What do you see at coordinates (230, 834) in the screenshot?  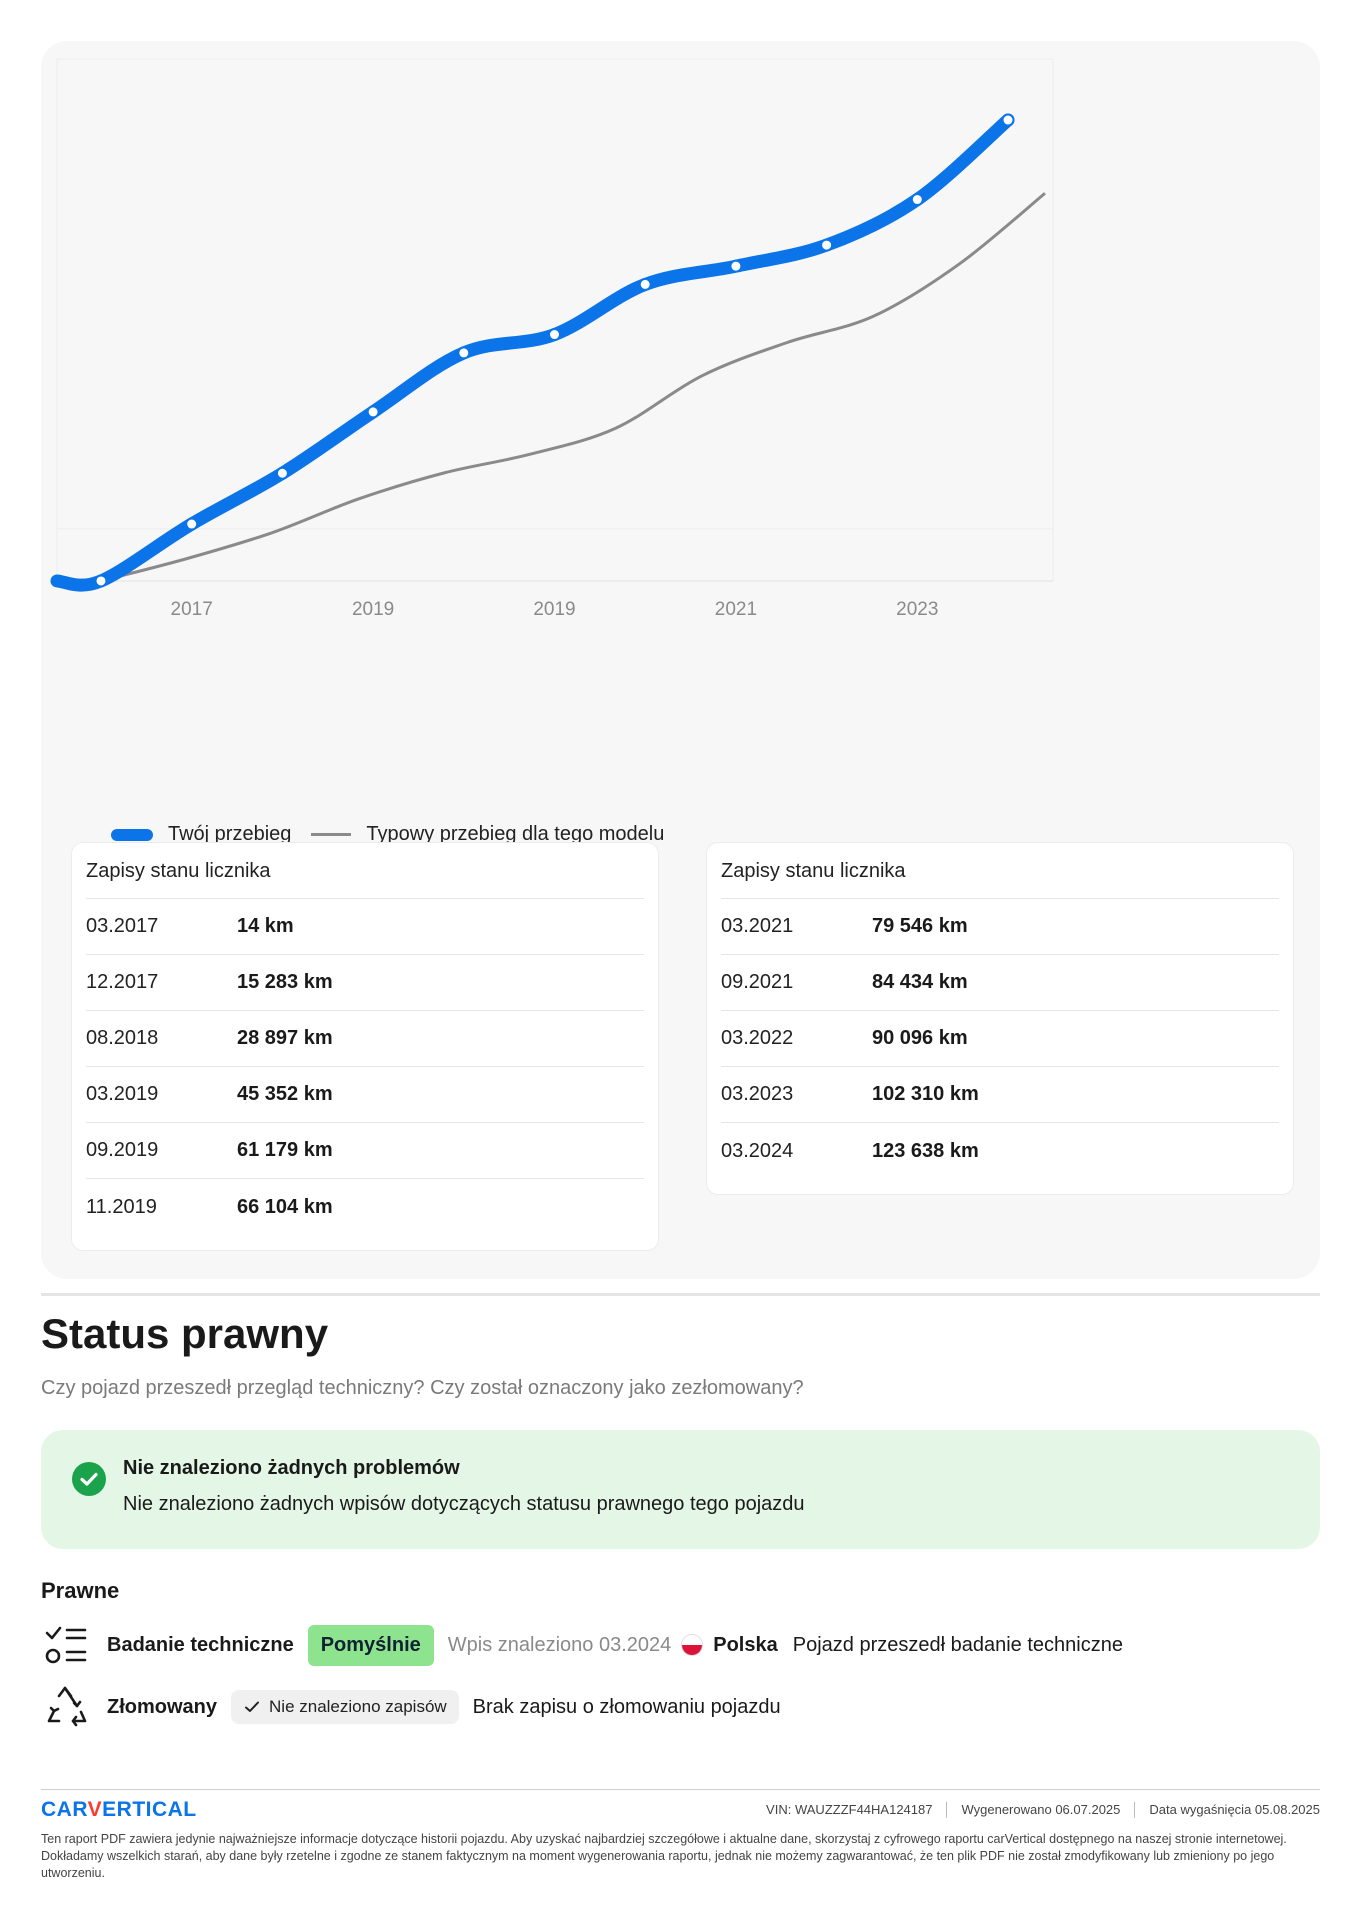 I see `legend-main-label: Twój przebieg` at bounding box center [230, 834].